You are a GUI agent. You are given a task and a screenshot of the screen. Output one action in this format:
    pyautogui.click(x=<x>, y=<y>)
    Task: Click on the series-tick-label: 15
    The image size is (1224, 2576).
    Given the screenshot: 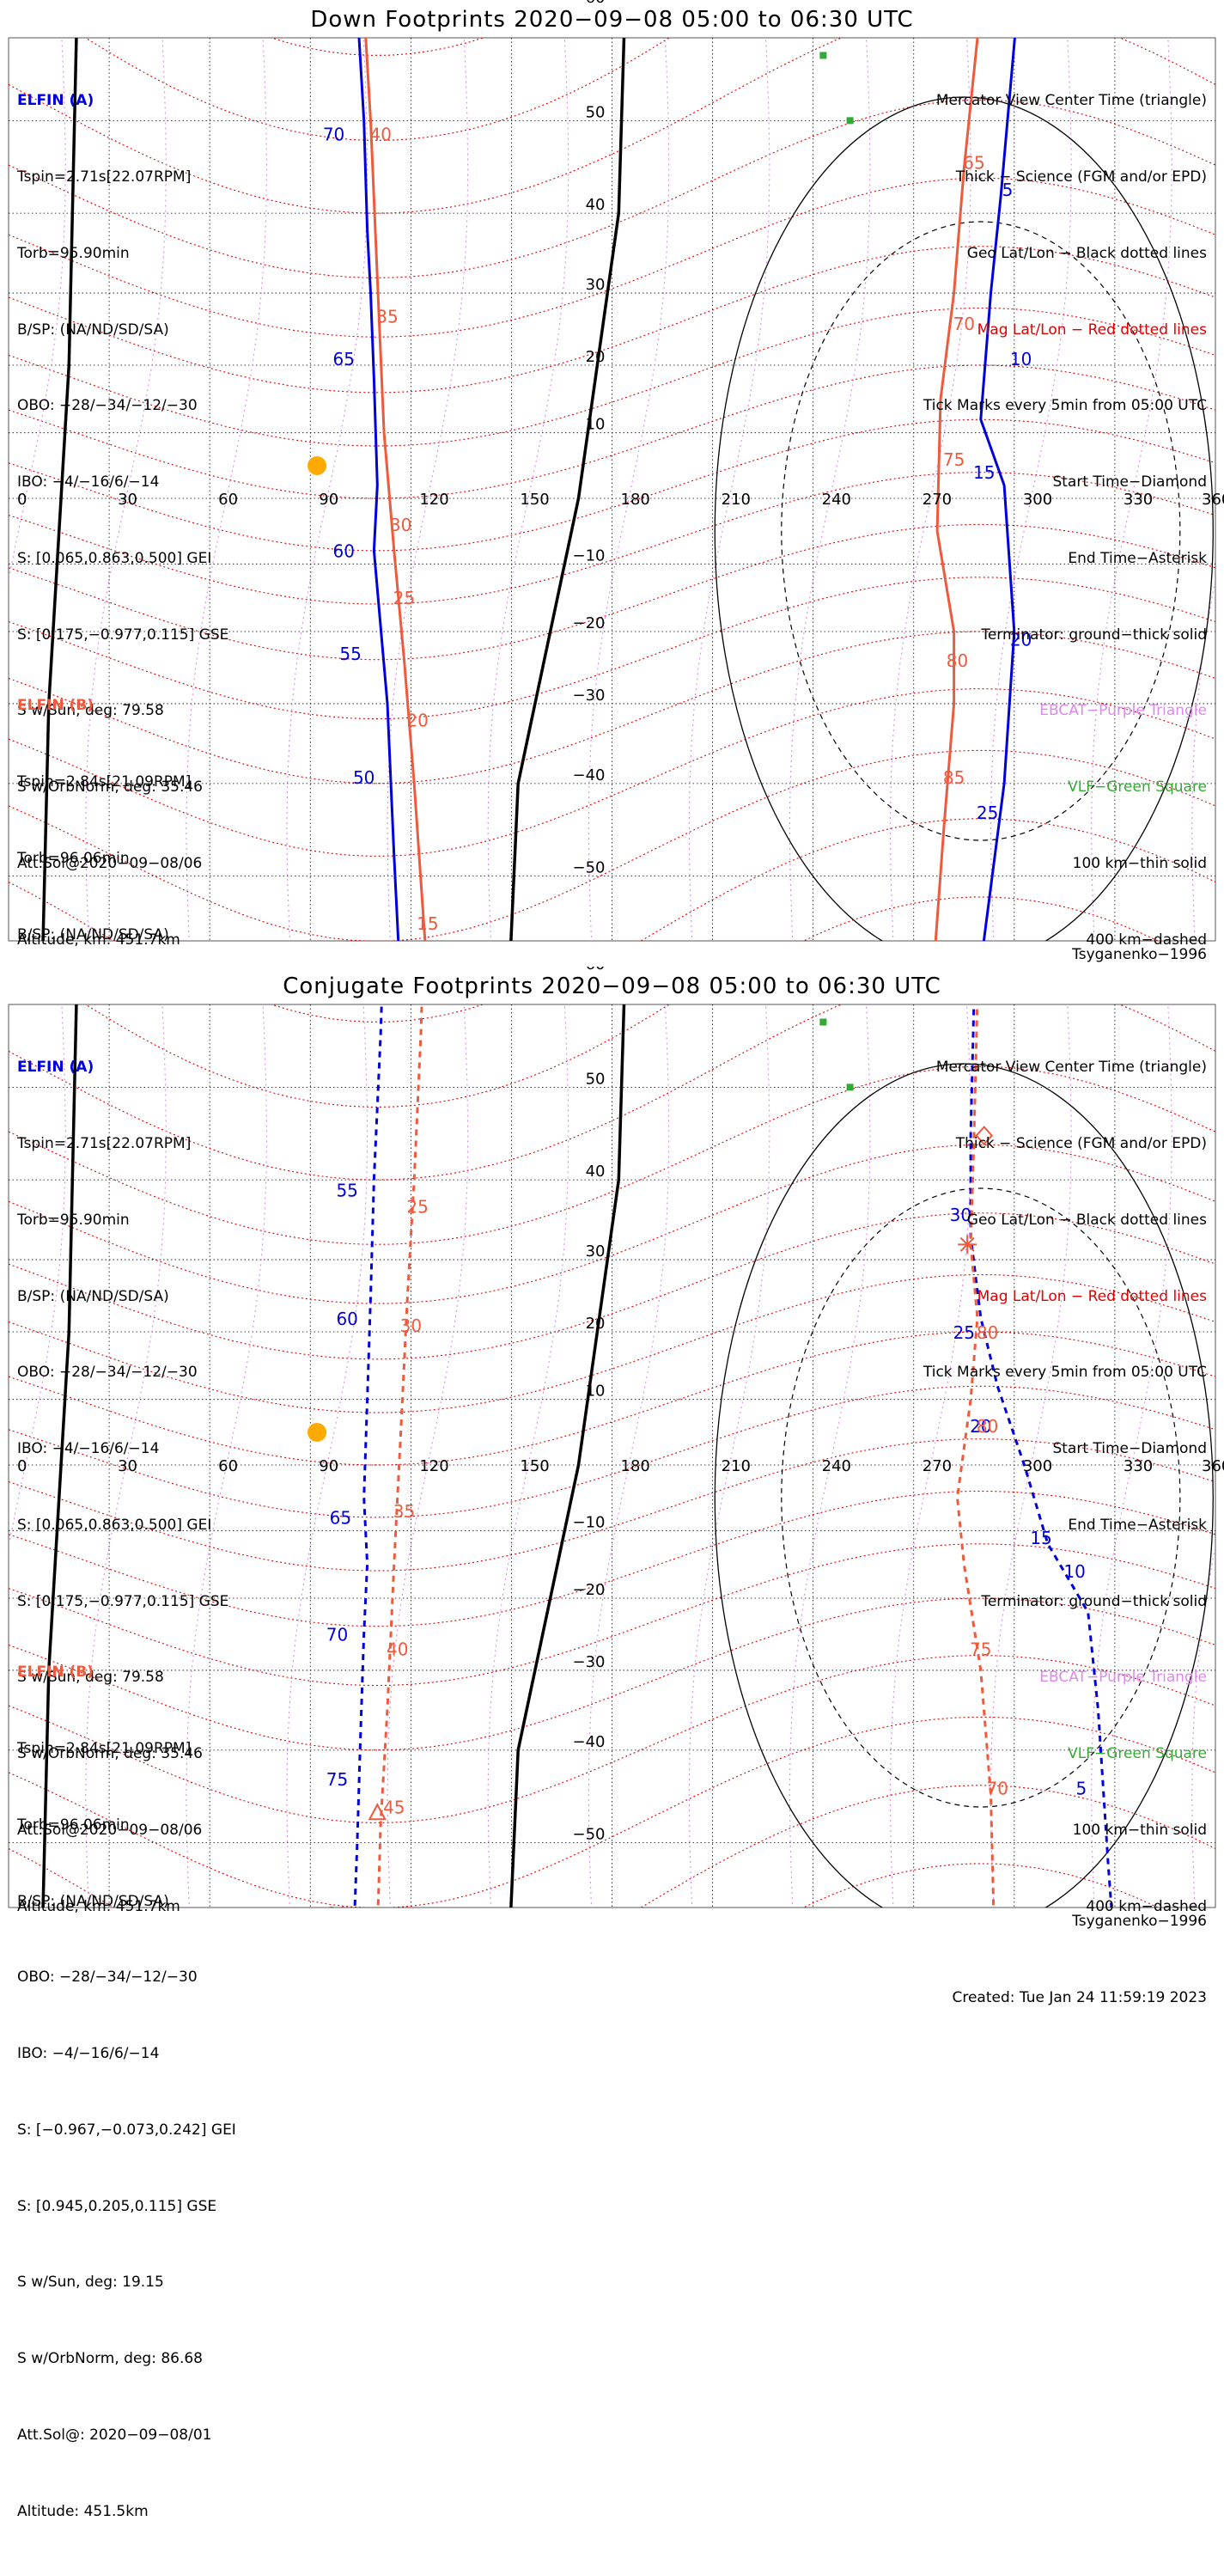 What is the action you would take?
    pyautogui.click(x=1041, y=1538)
    